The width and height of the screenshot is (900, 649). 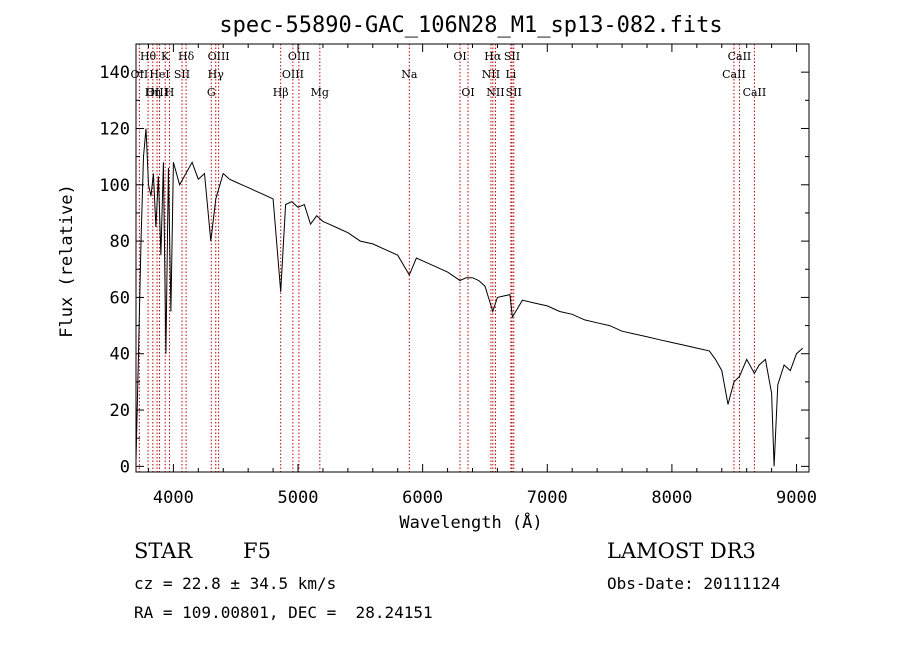 I want to click on x-tick-label: 6000, so click(x=422, y=498).